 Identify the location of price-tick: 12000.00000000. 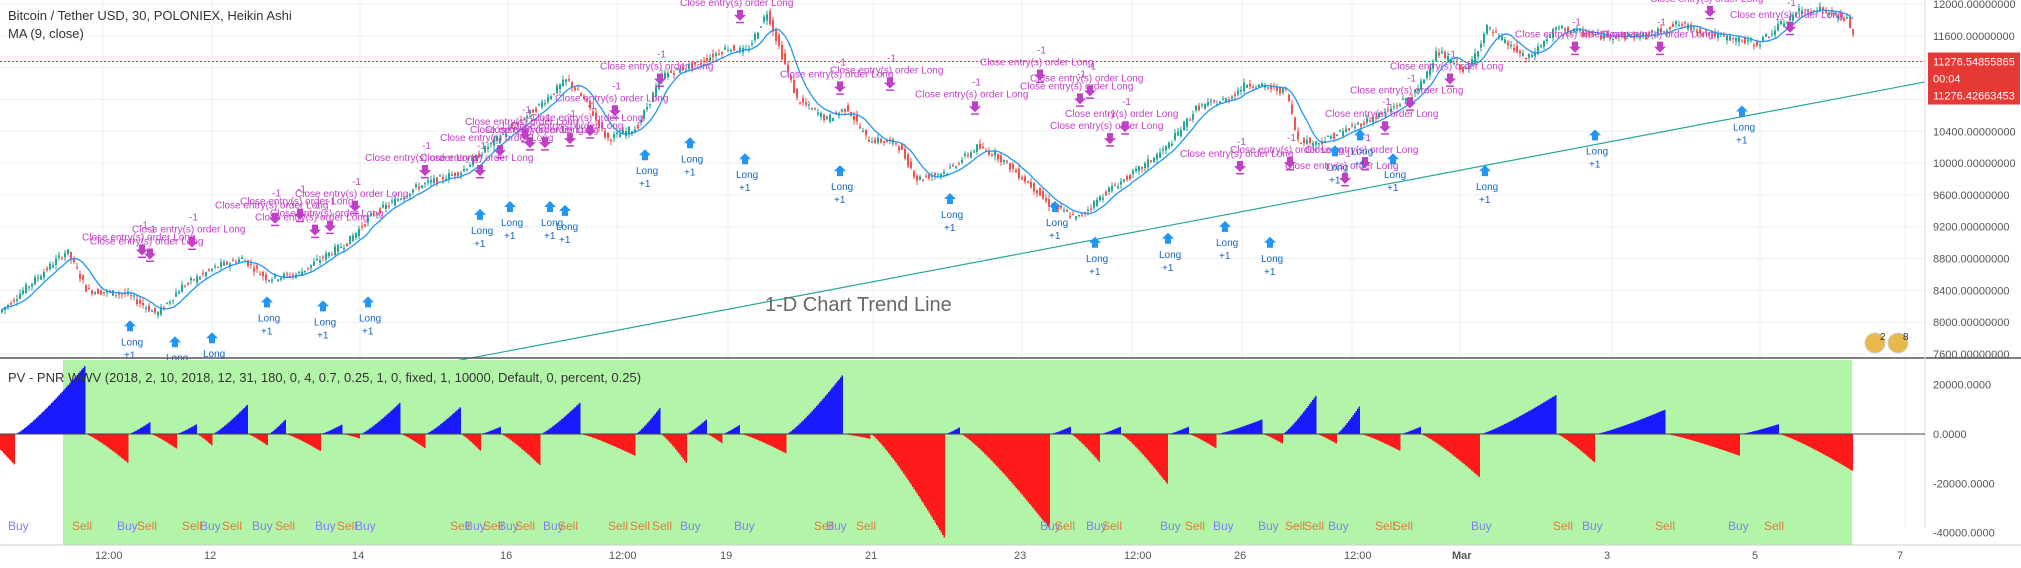
(1974, 5).